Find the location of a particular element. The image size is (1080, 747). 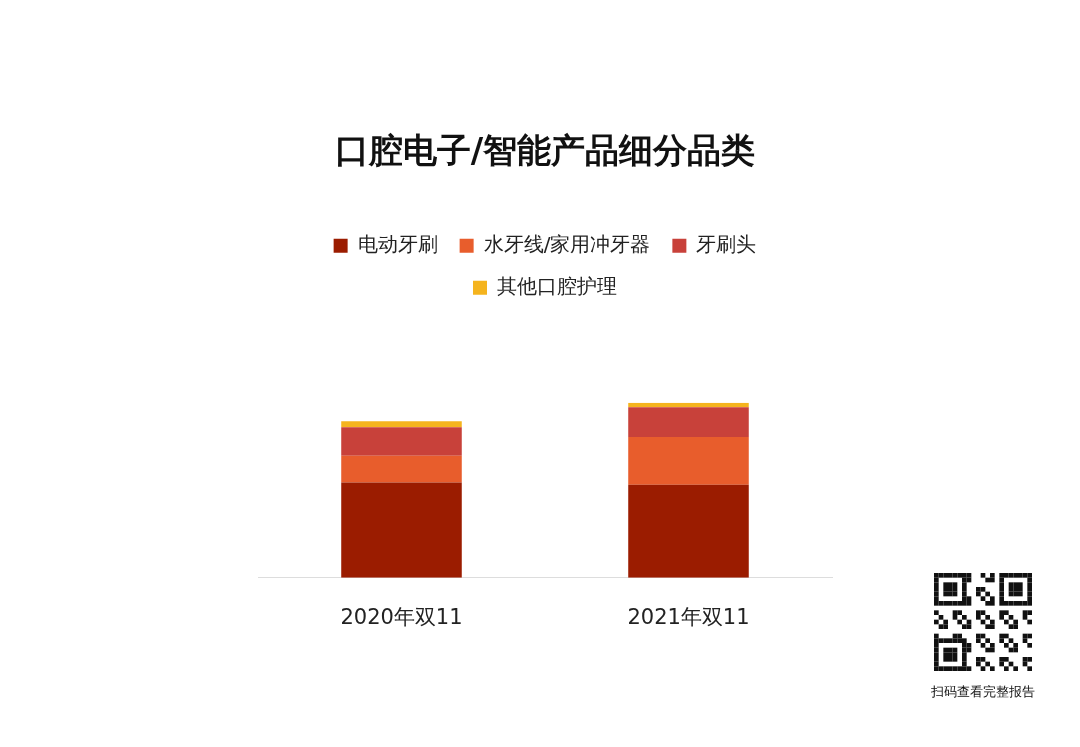

legend-label: 水牙线/家用冲牙器 is located at coordinates (567, 244).